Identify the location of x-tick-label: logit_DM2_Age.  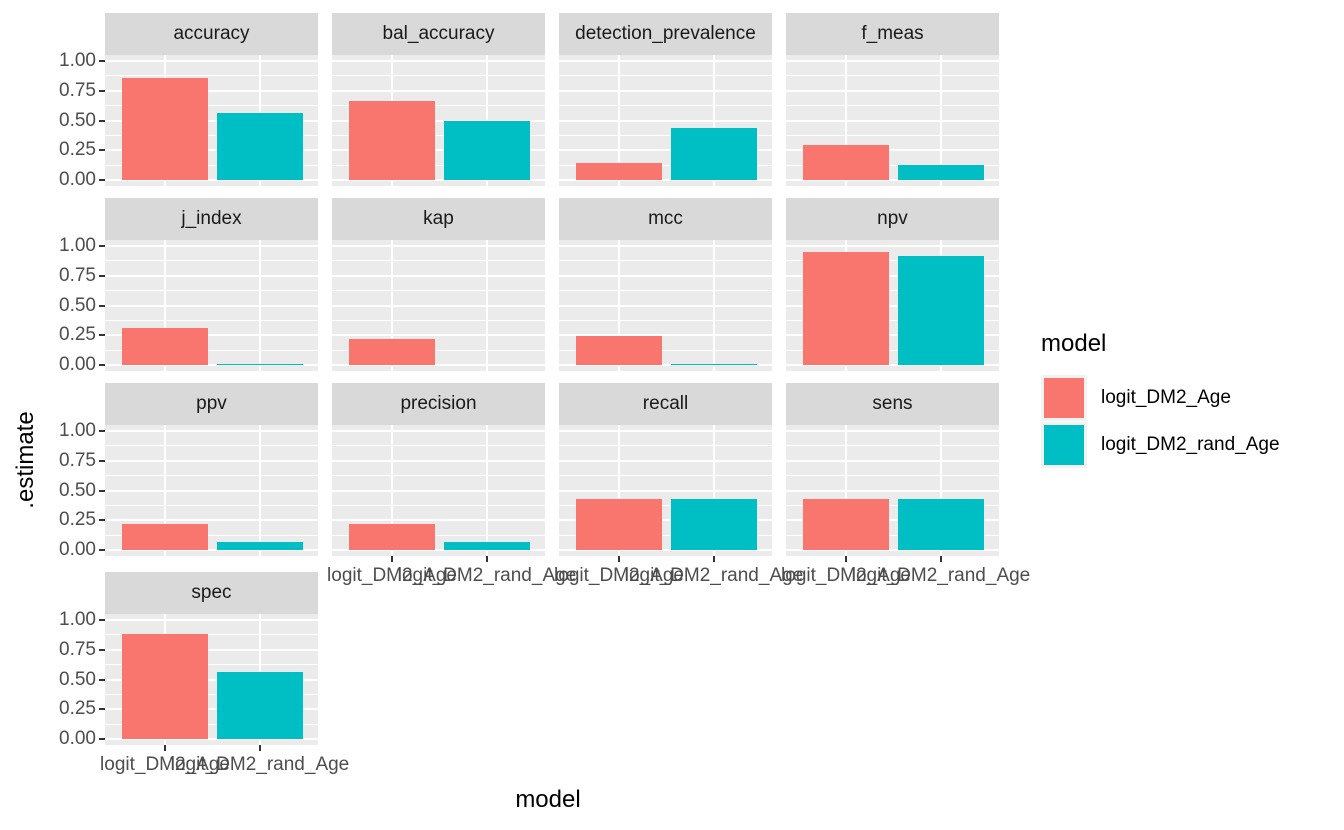
(165, 764).